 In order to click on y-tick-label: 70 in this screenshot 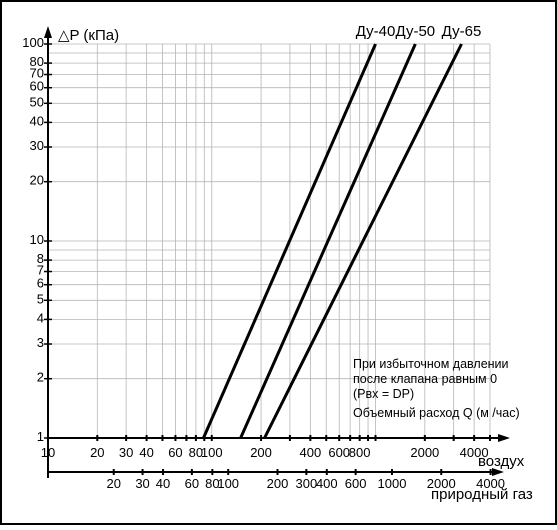, I will do `click(37, 73)`.